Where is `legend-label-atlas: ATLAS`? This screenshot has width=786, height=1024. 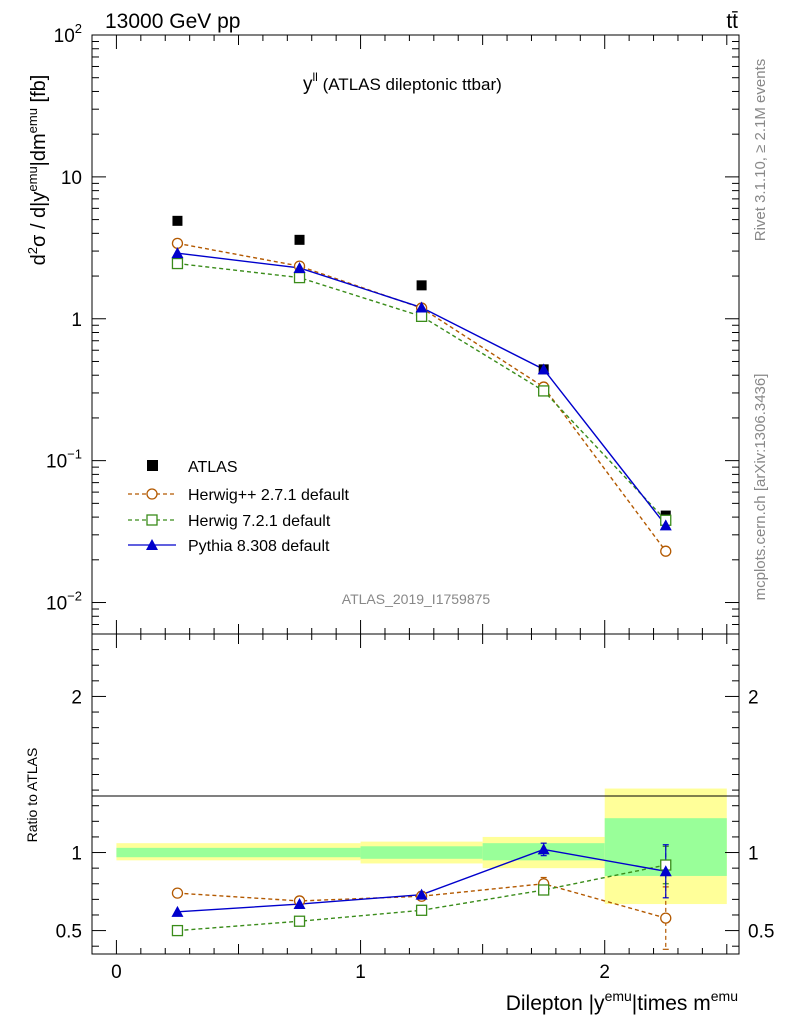
legend-label-atlas: ATLAS is located at coordinates (213, 467).